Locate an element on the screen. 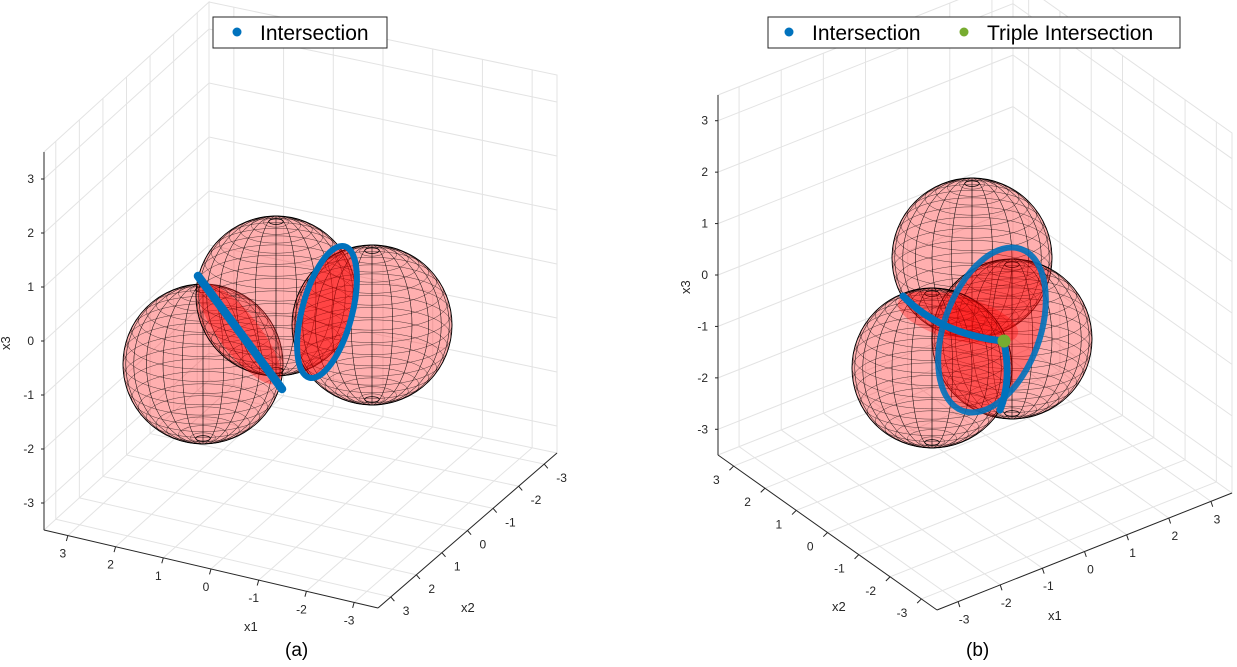 The image size is (1237, 667). legend-box-a is located at coordinates (300, 32).